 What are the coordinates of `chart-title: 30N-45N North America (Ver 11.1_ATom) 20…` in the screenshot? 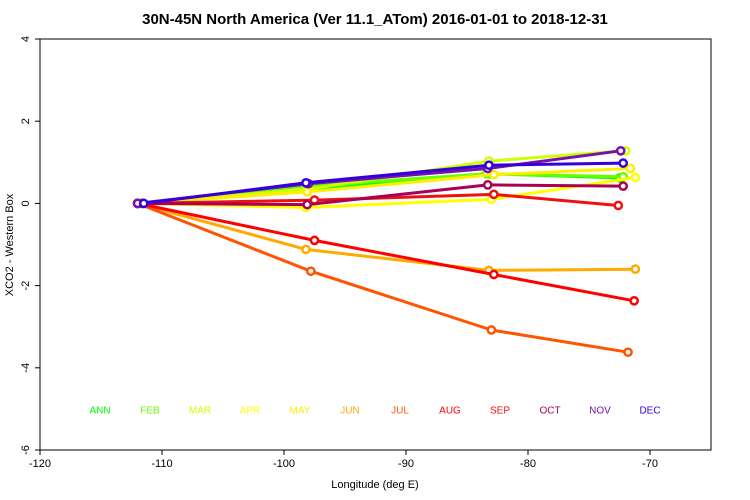 It's located at (375, 19).